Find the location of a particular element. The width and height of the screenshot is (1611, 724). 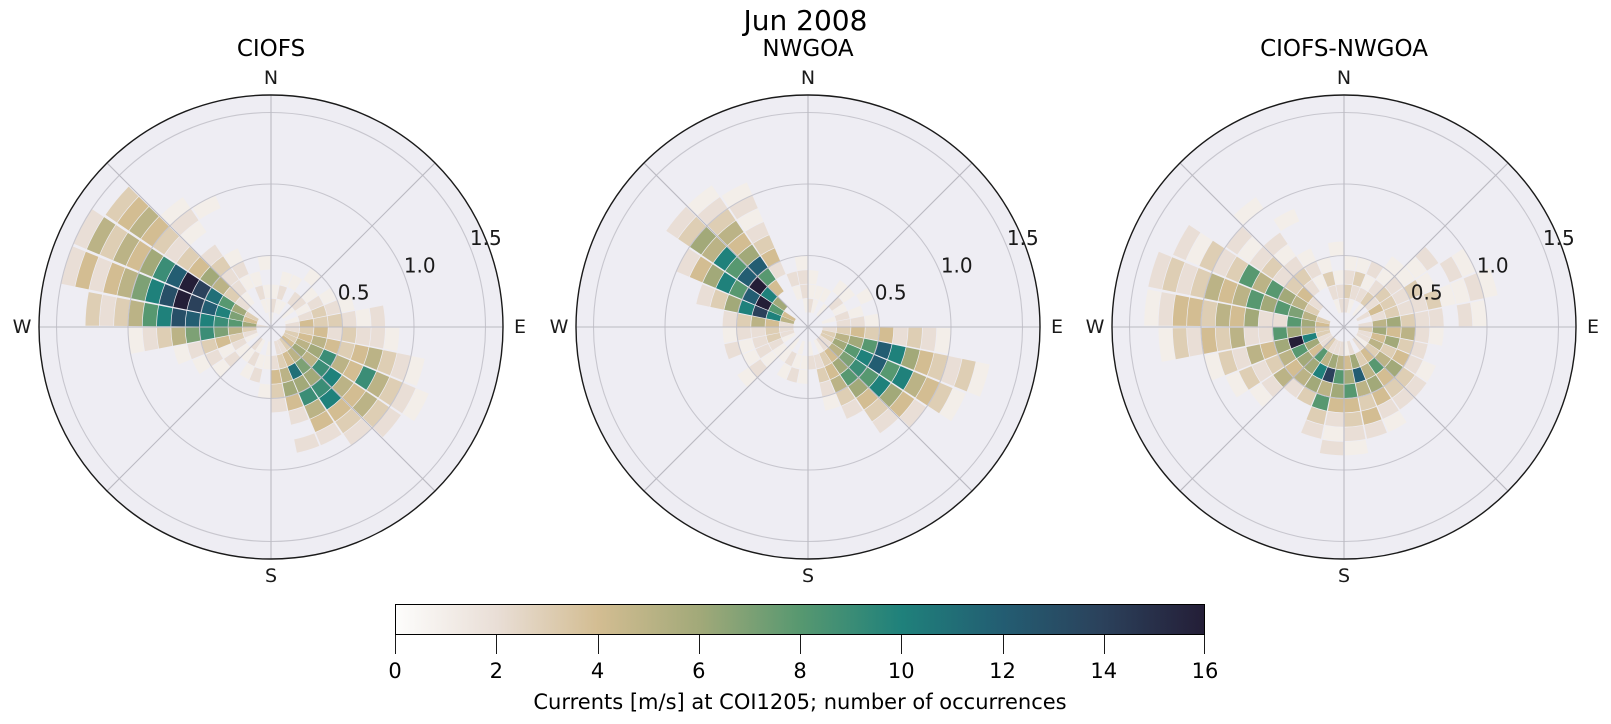

colorbar-tick-label: 14 is located at coordinates (1104, 671).